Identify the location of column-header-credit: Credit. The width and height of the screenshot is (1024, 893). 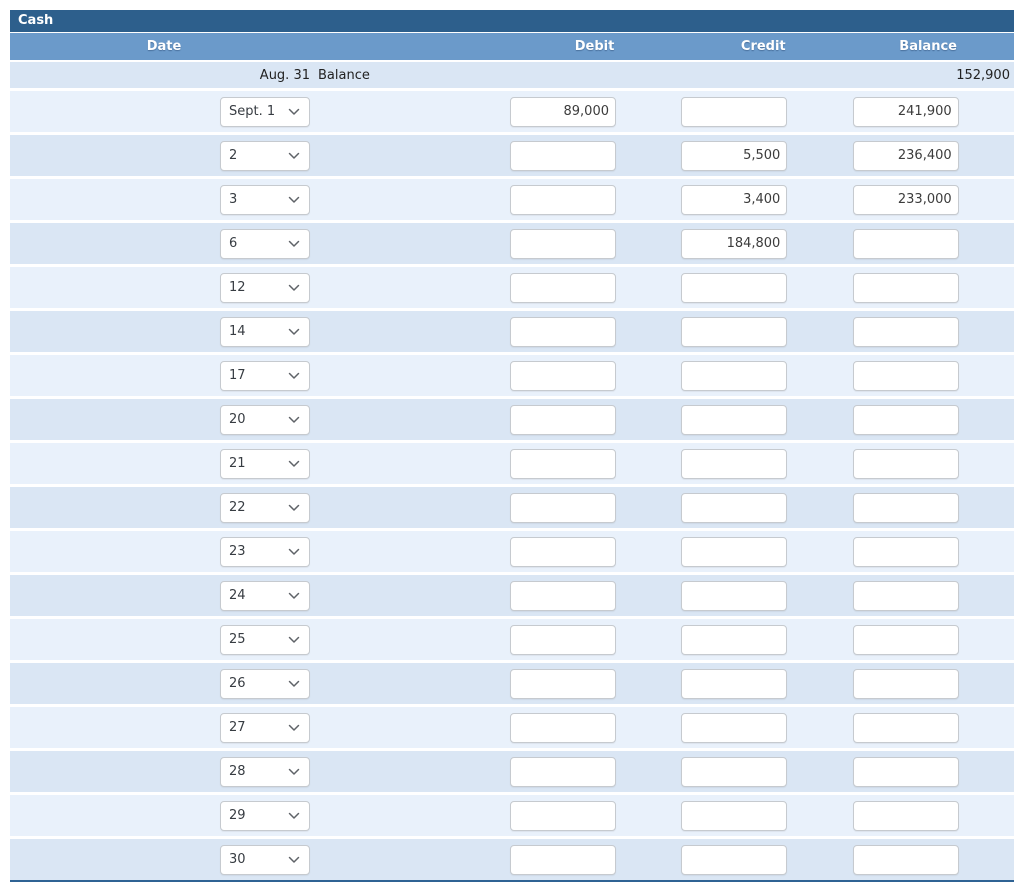
(763, 46).